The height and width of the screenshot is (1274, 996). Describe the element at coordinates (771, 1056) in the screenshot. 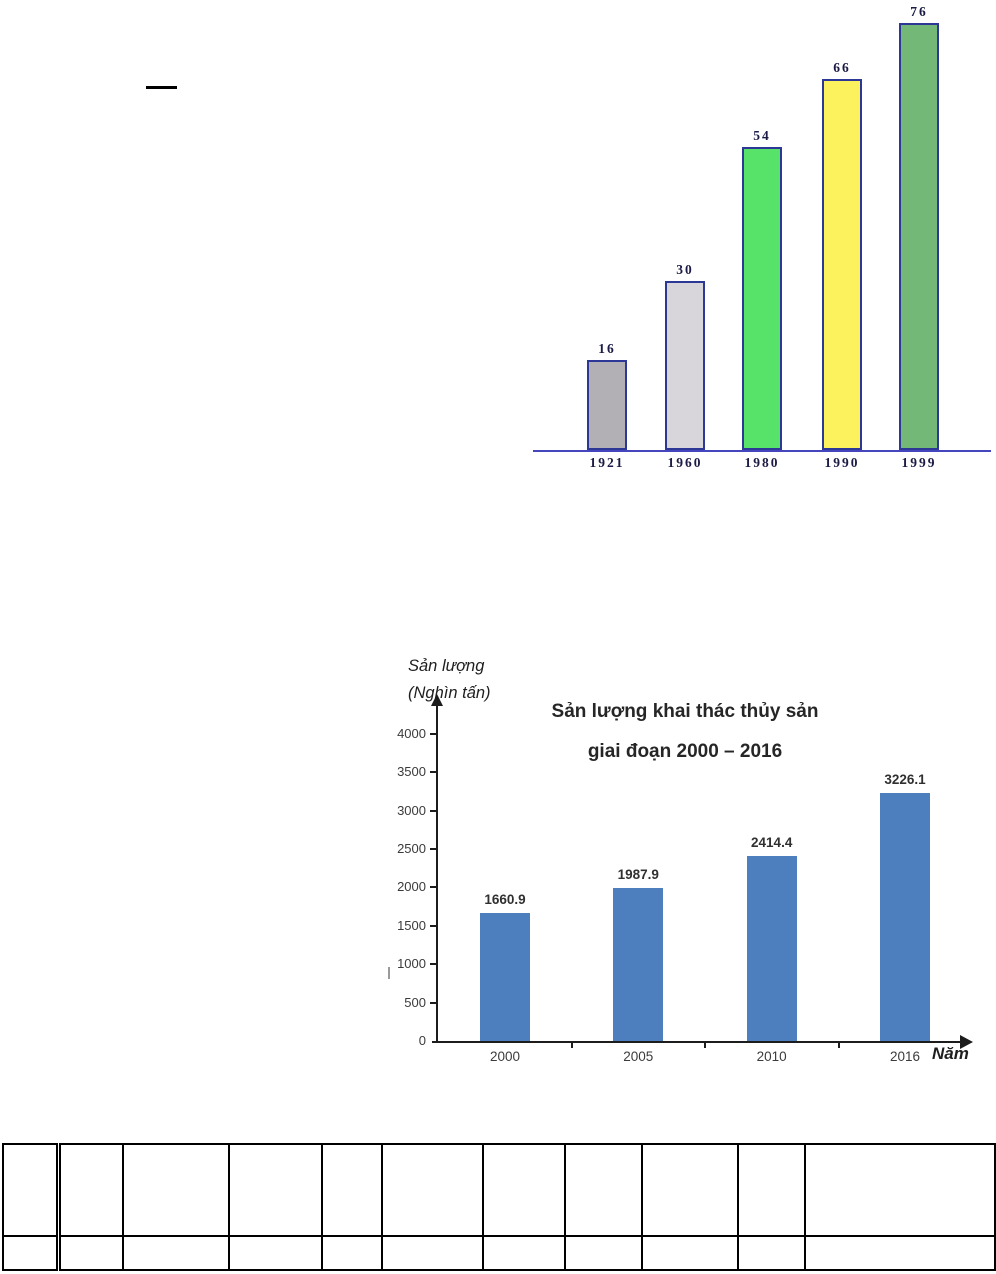

I see `bar-category-label: 2010` at that location.